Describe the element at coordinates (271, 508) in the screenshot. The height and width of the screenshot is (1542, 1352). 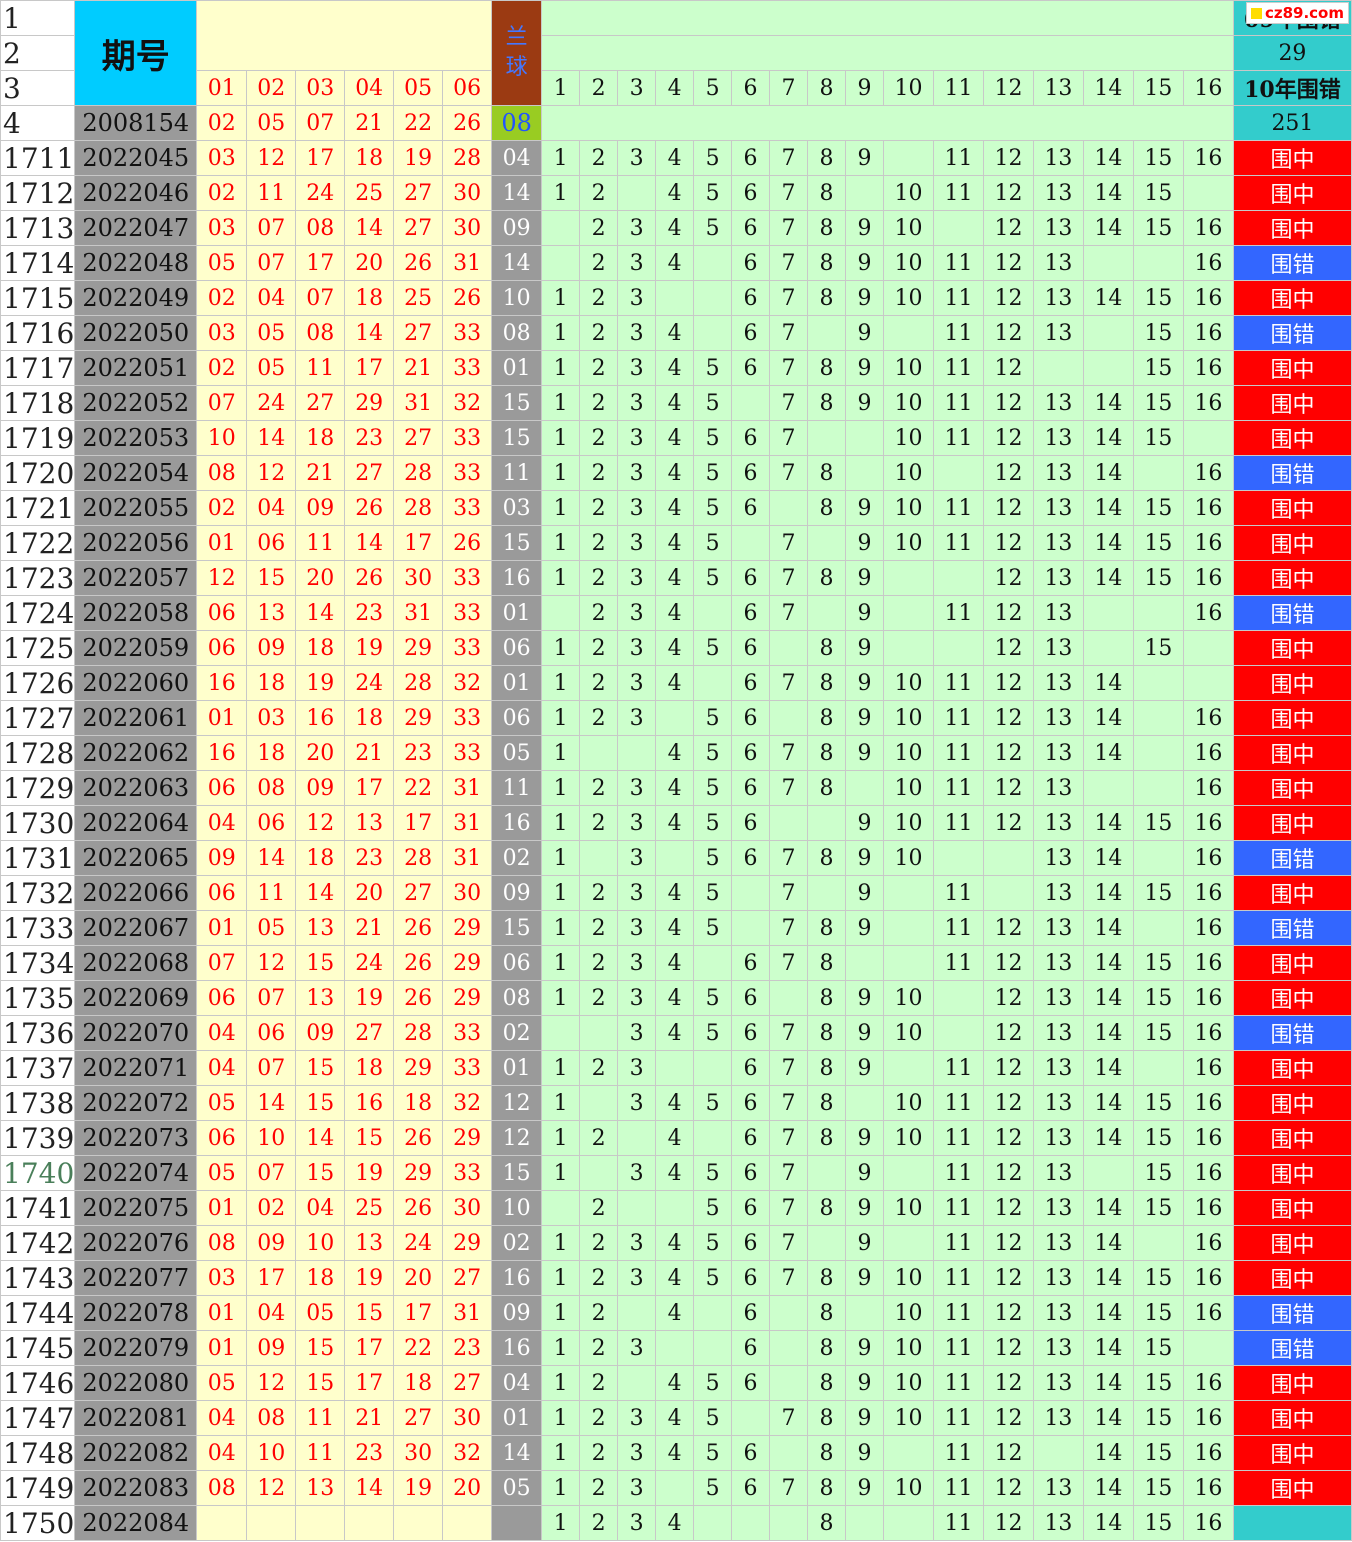
I see `red-ball-cell: 04` at that location.